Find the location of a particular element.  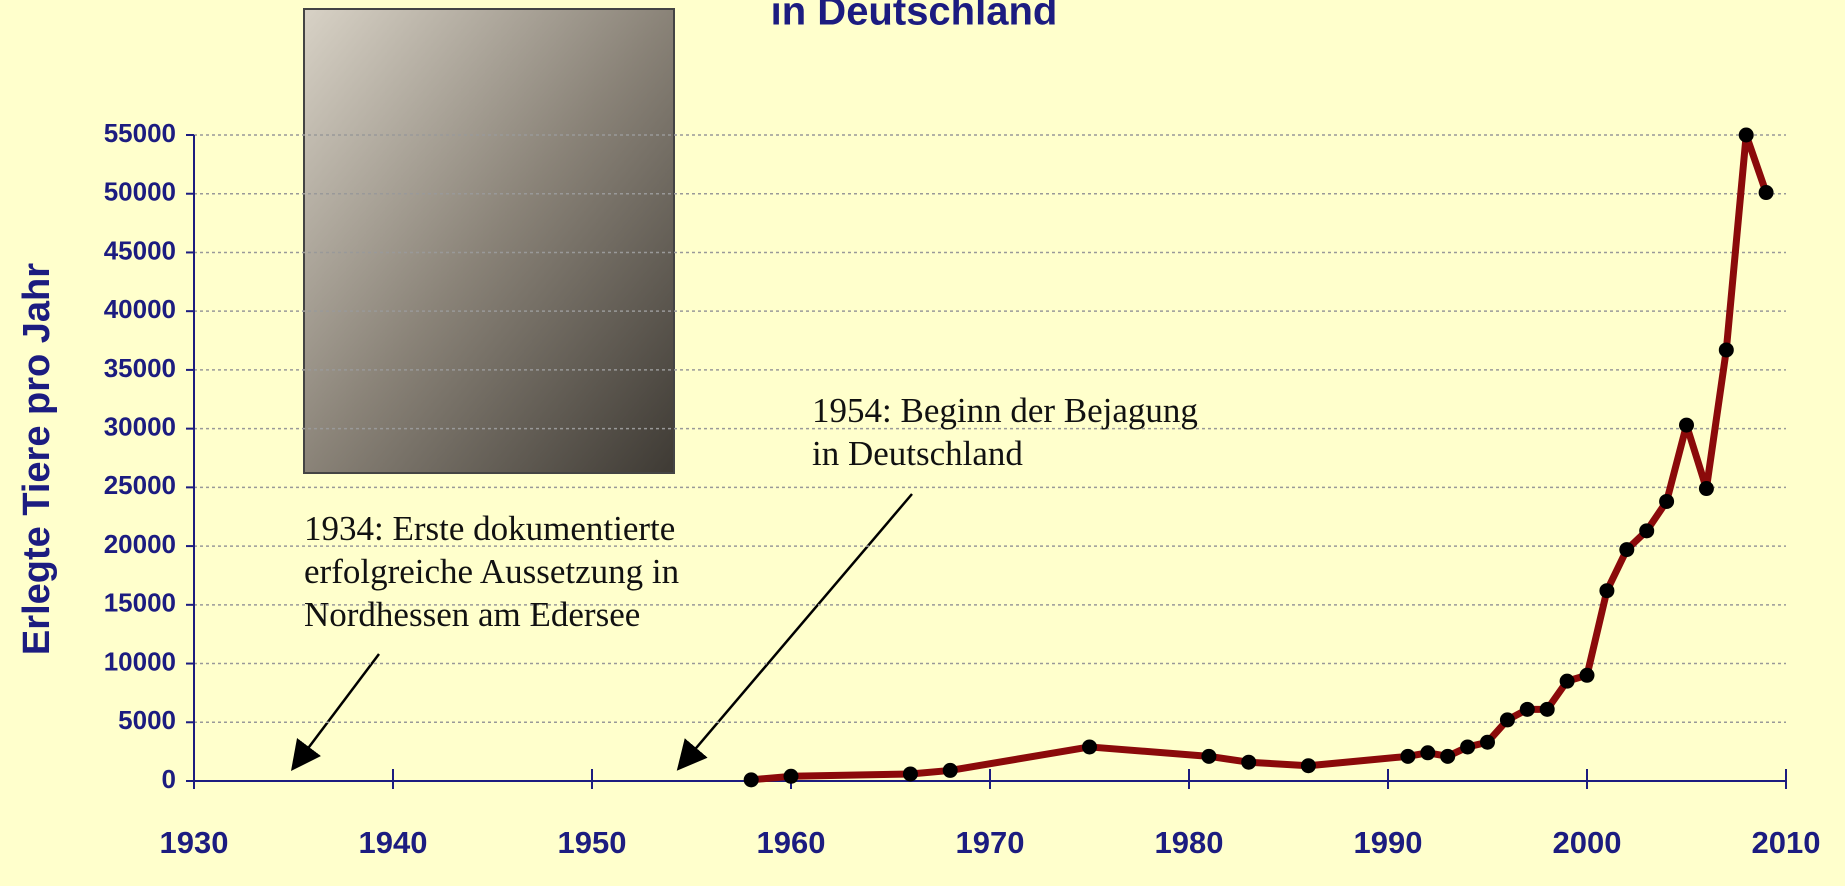

y-axis-label: Erlegte Tiere pro Jahr is located at coordinates (37, 459).